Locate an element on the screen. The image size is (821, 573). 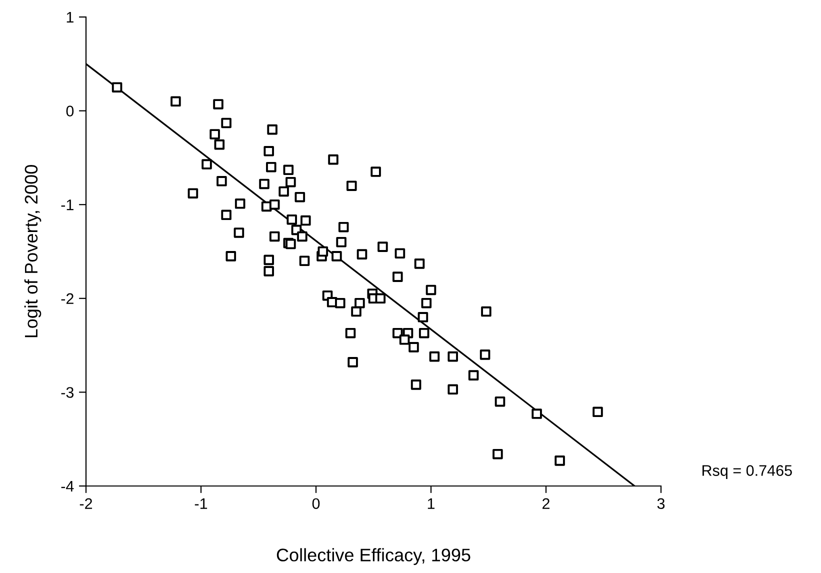
y-tick-label: 1 is located at coordinates (70, 17).